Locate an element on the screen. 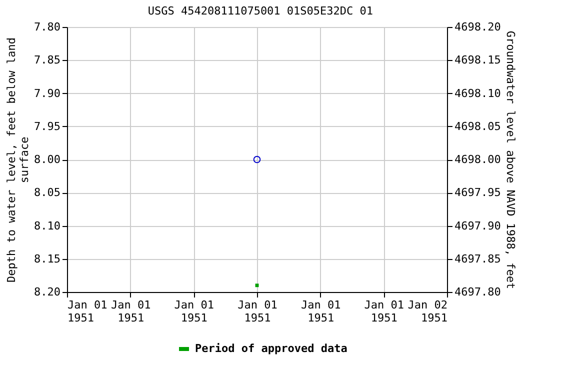  y2-tick-label: 4698.05 is located at coordinates (477, 126).